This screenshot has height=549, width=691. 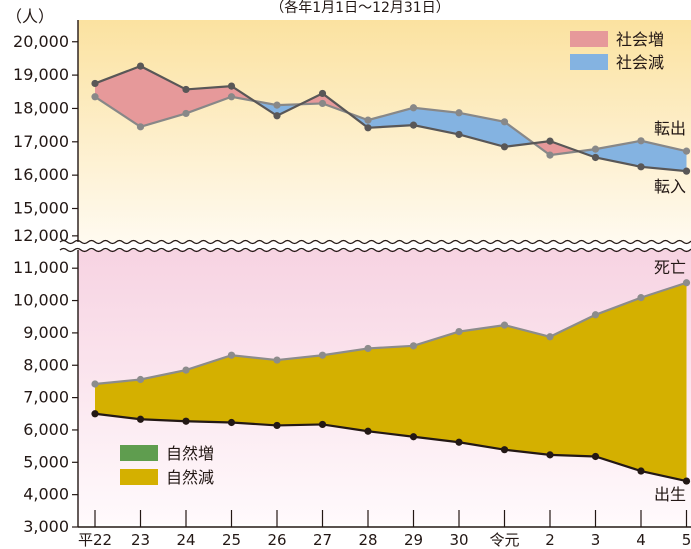 I want to click on x-tick-label: 25, so click(x=231, y=540).